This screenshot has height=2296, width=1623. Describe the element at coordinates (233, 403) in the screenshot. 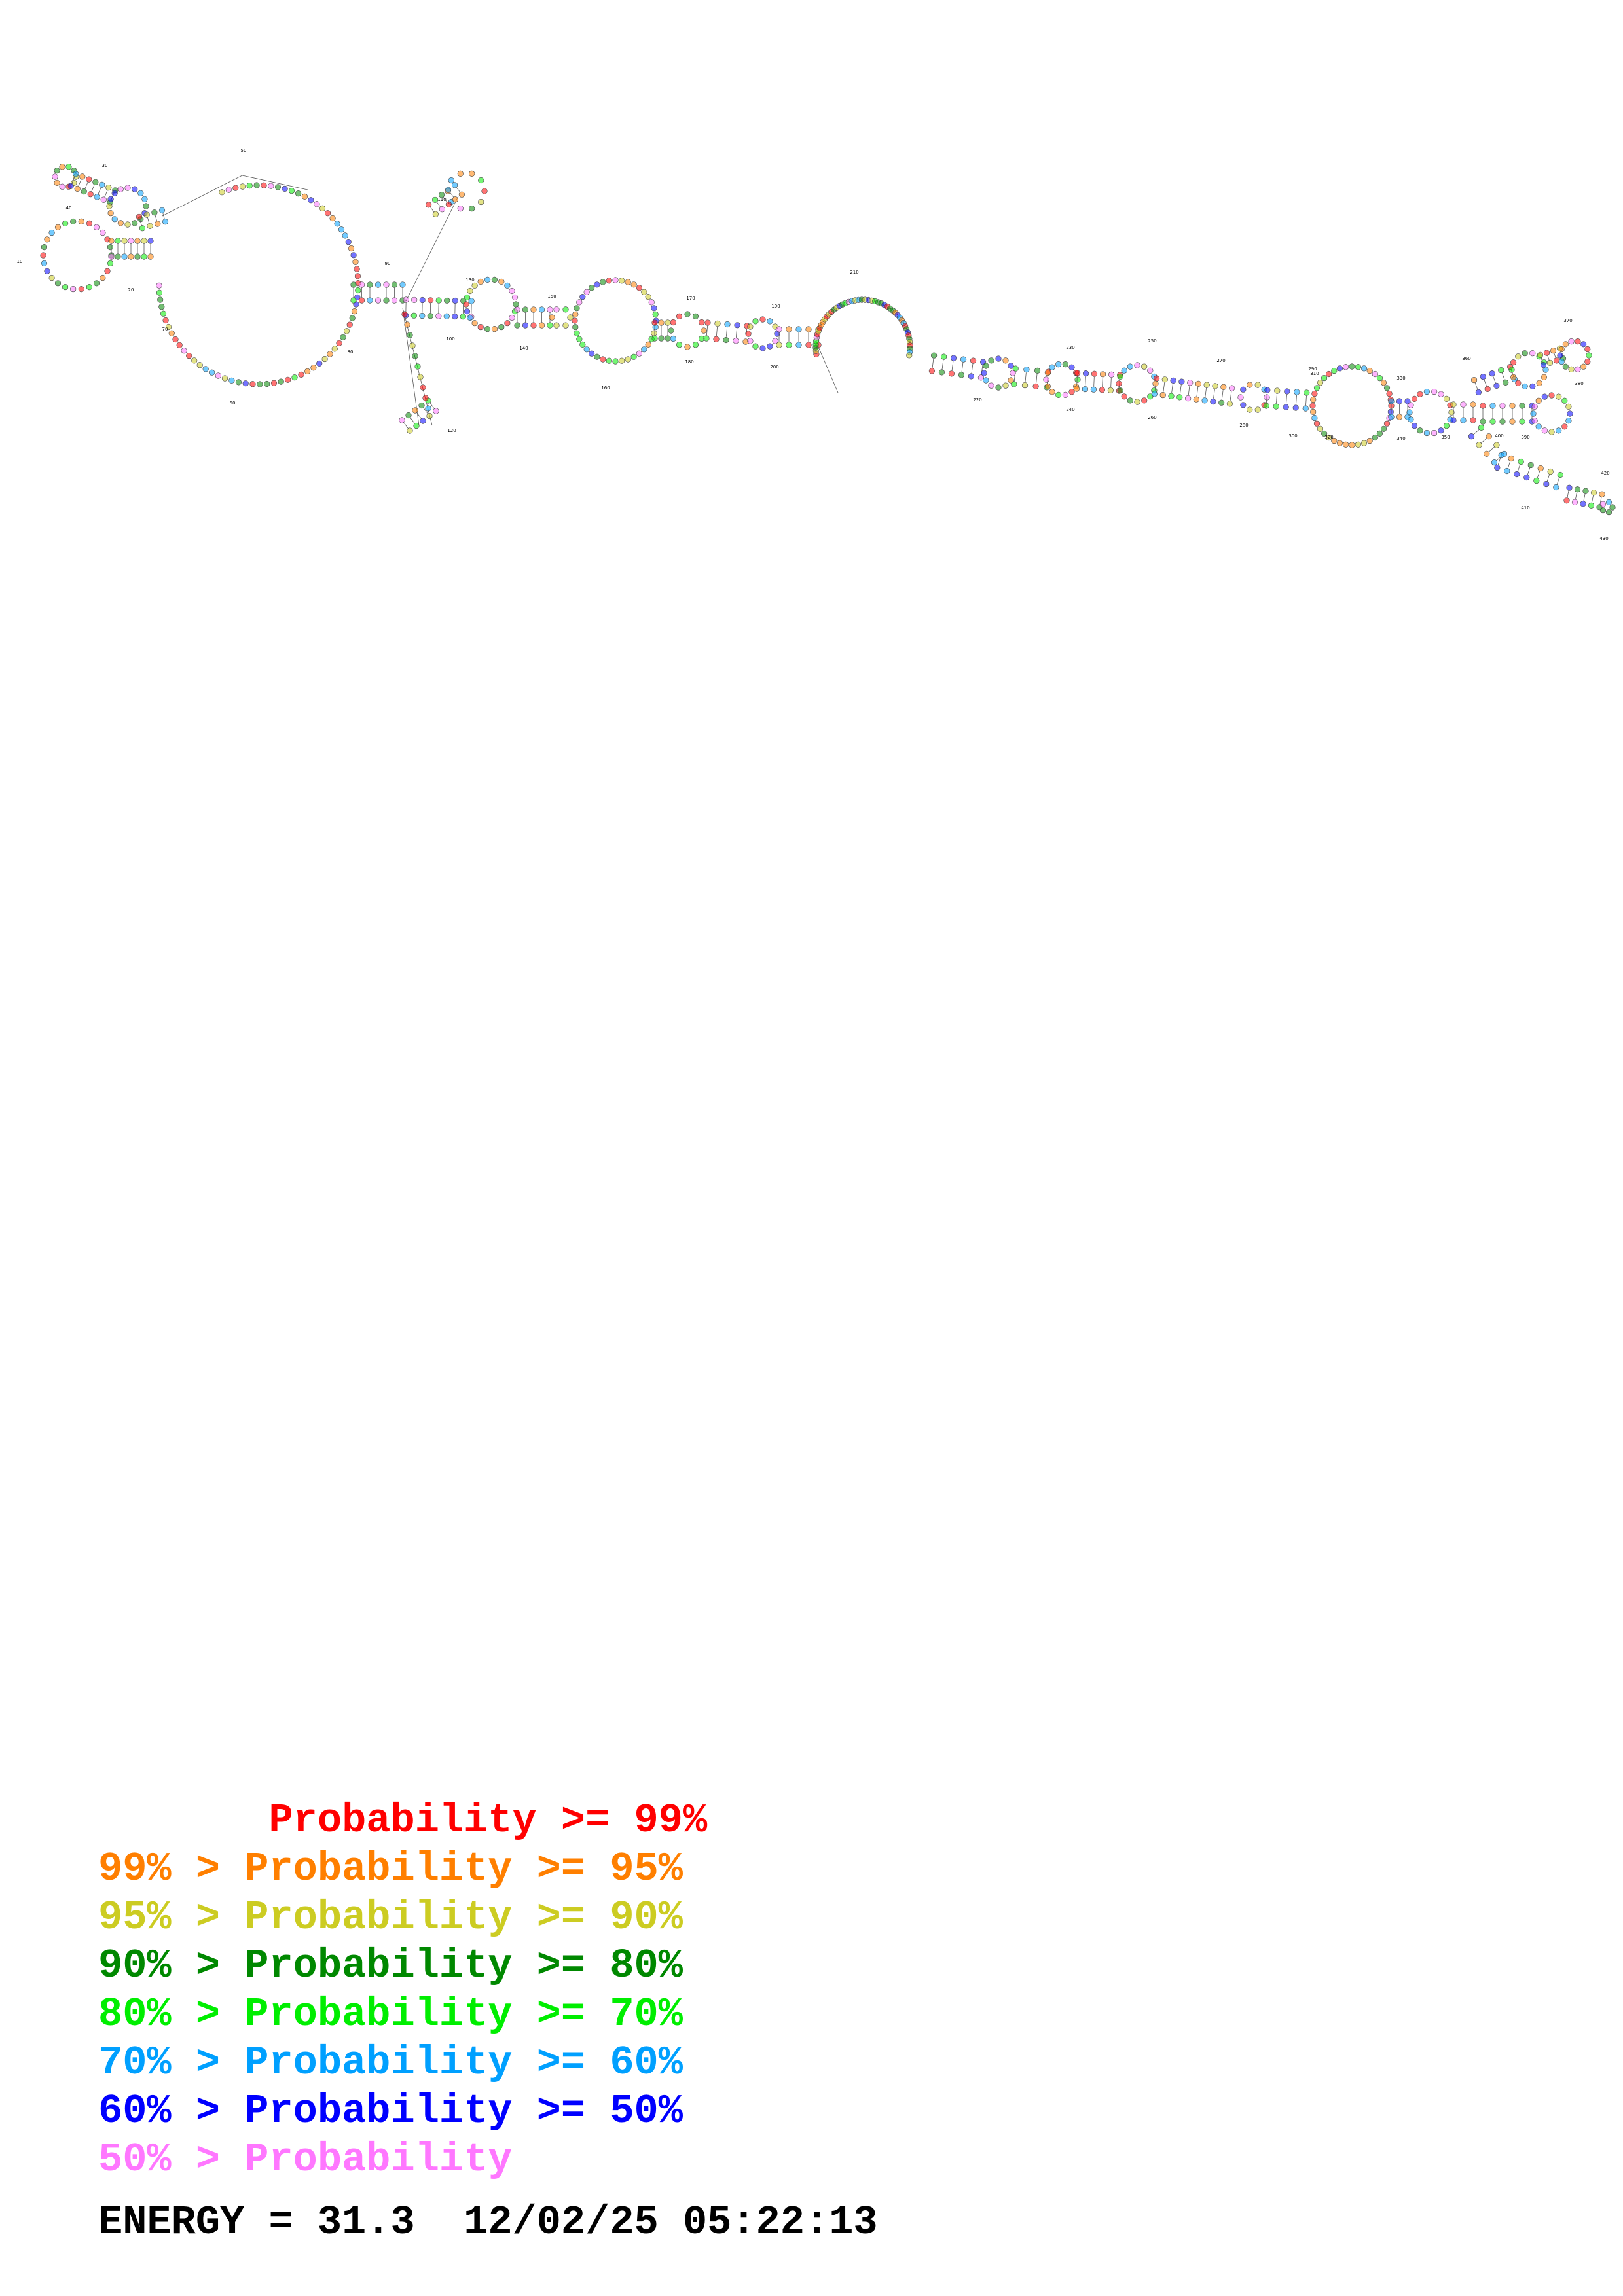

I see `position-label: 60` at that location.